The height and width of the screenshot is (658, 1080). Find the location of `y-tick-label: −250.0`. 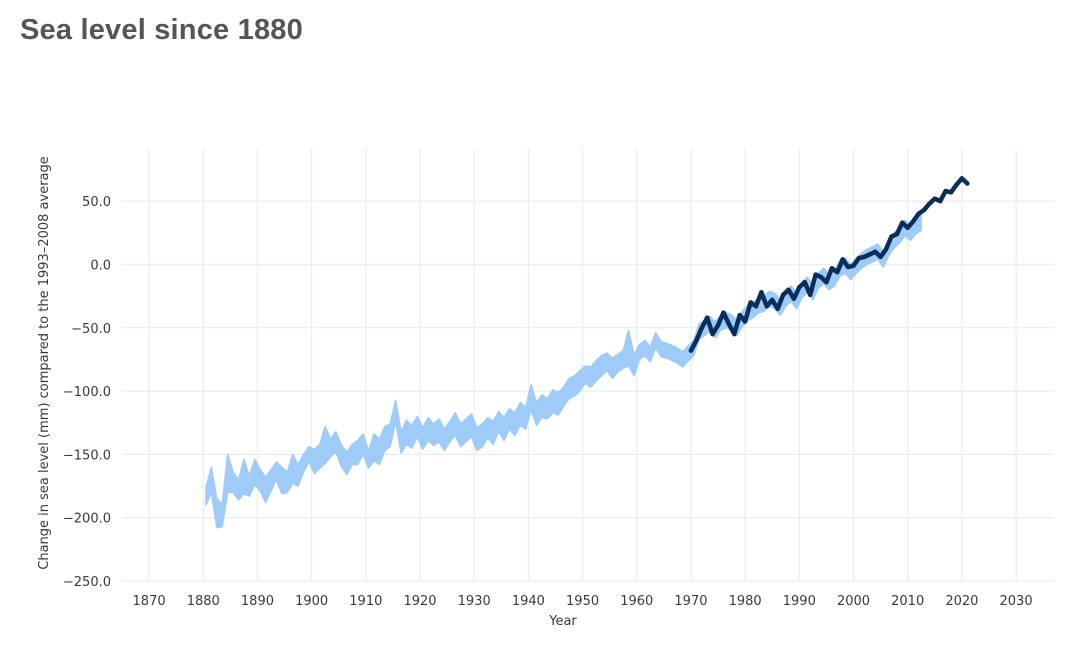

y-tick-label: −250.0 is located at coordinates (87, 582).